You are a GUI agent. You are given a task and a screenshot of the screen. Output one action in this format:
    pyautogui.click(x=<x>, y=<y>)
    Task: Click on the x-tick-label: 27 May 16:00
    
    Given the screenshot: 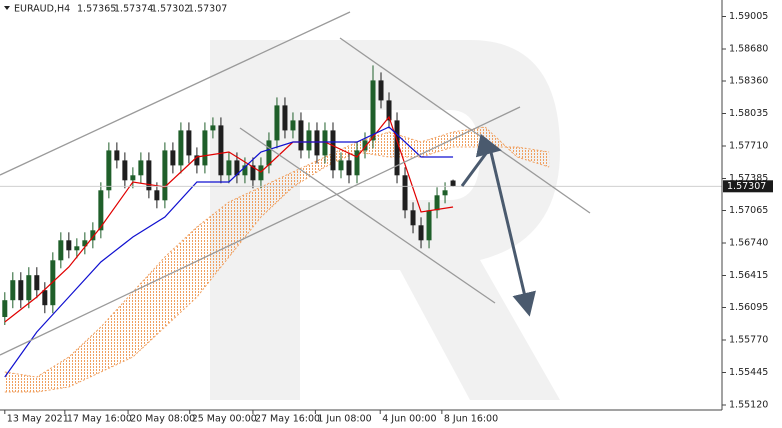 What is the action you would take?
    pyautogui.click(x=287, y=419)
    